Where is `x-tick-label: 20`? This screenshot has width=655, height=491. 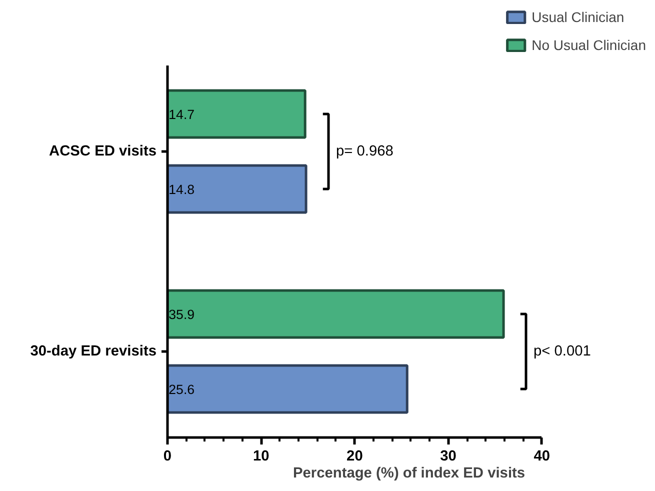
x-tick-label: 20 is located at coordinates (354, 456).